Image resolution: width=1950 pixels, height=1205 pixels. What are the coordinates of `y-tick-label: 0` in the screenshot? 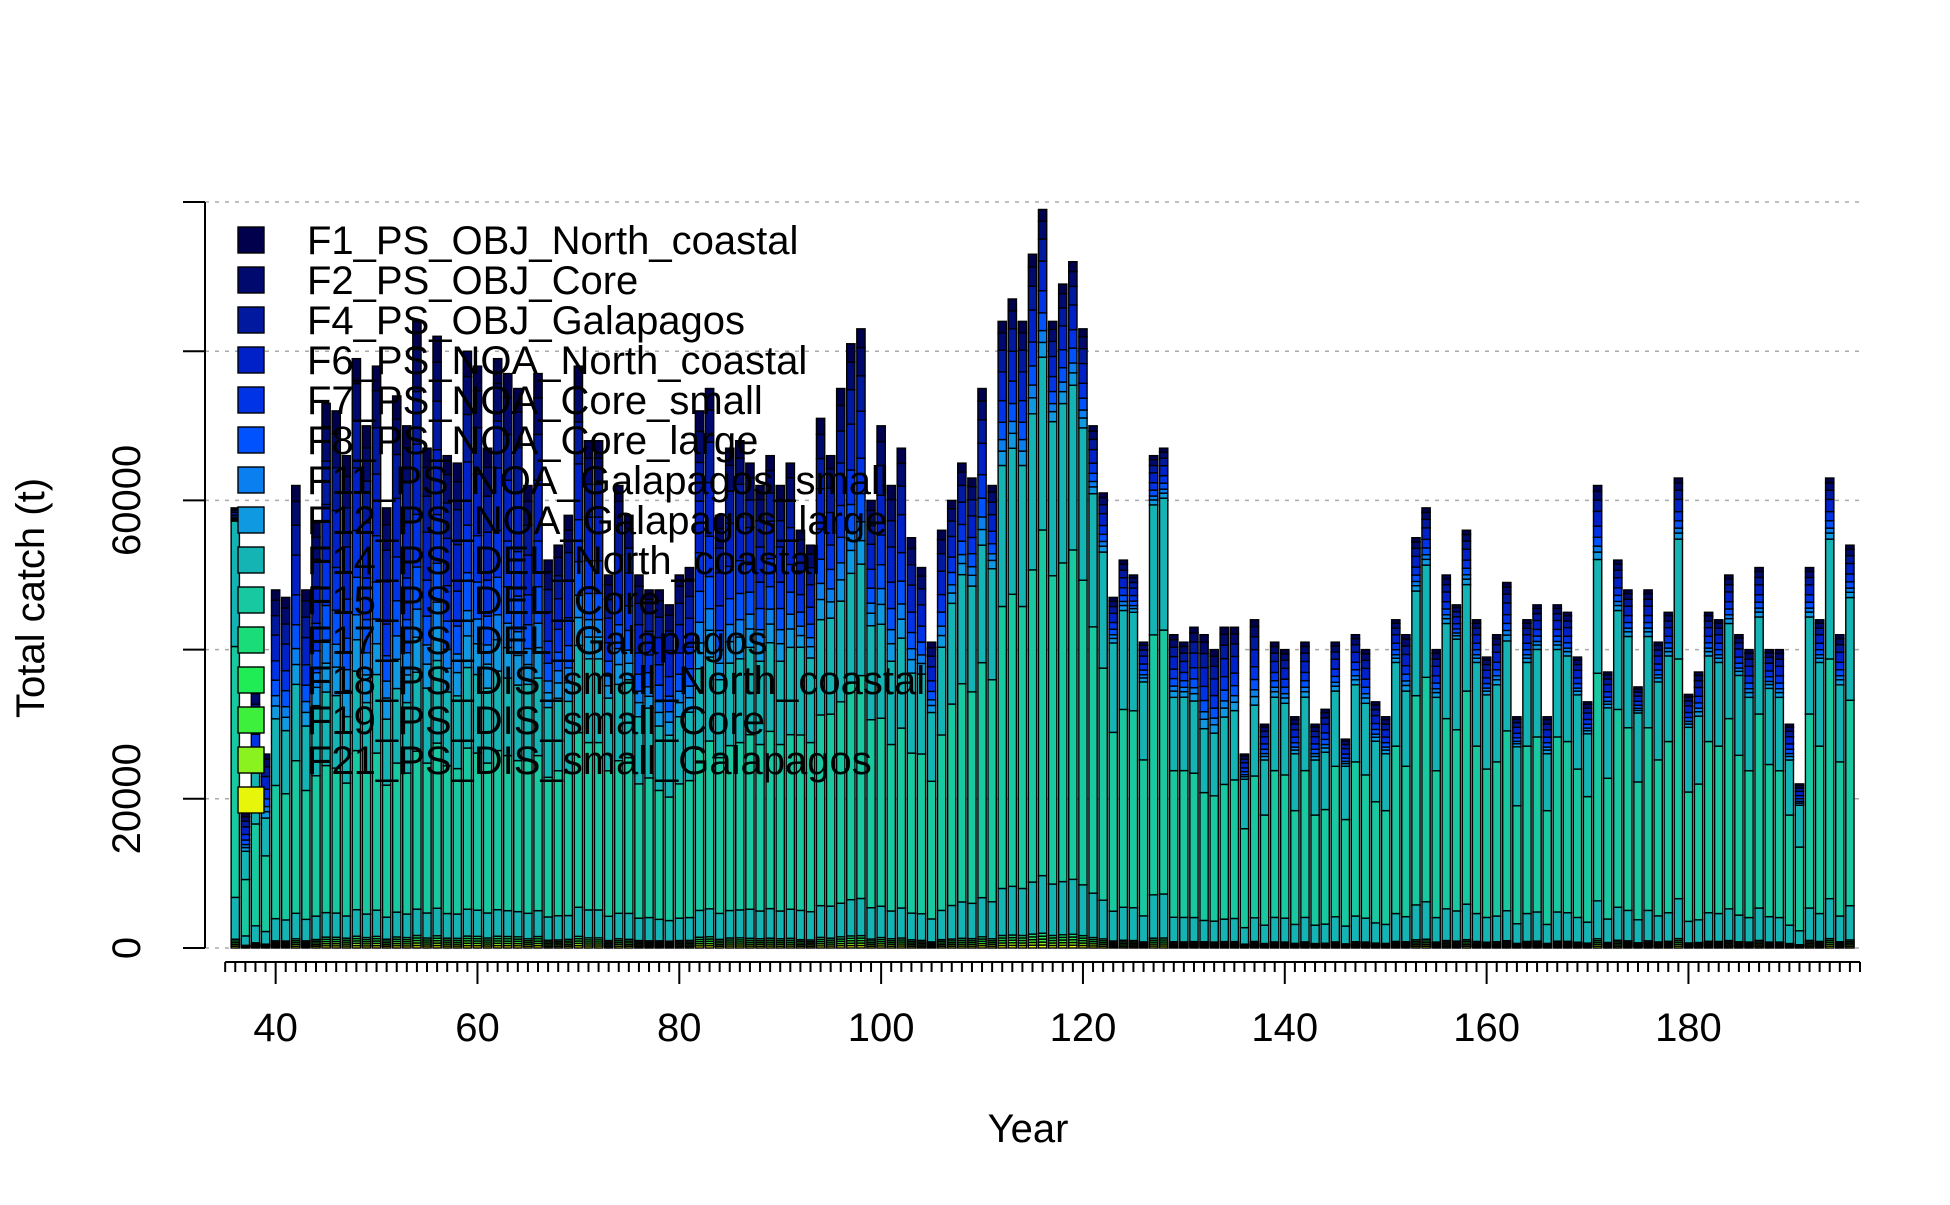 It's located at (127, 948).